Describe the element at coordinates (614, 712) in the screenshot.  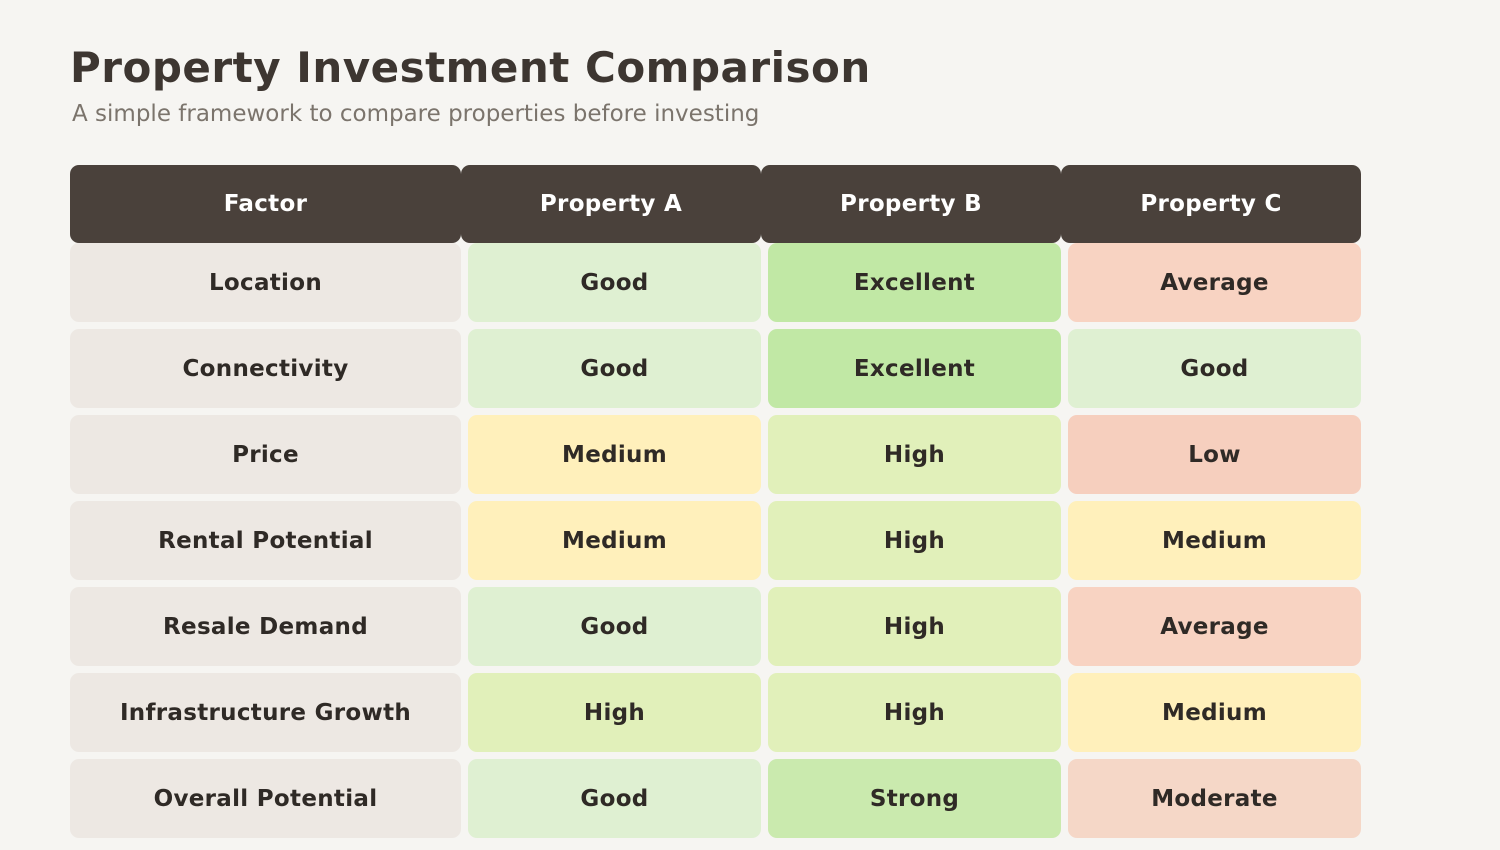
I see `rating-infrastructure-growth-property-a: High` at that location.